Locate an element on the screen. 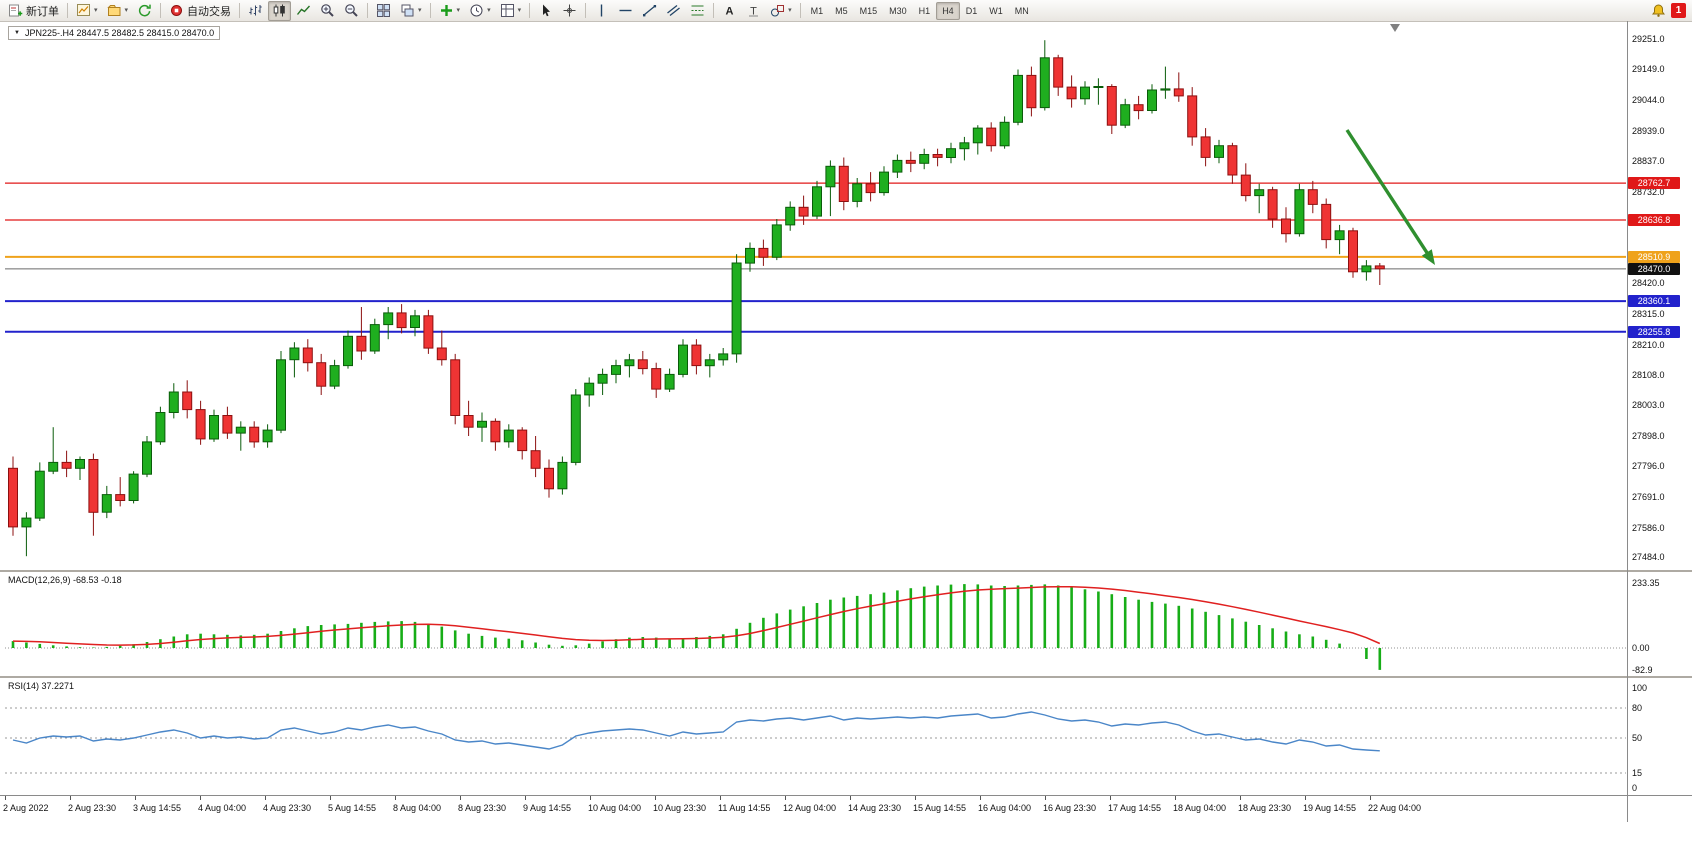  price-tick: 28939.0 is located at coordinates (1648, 130).